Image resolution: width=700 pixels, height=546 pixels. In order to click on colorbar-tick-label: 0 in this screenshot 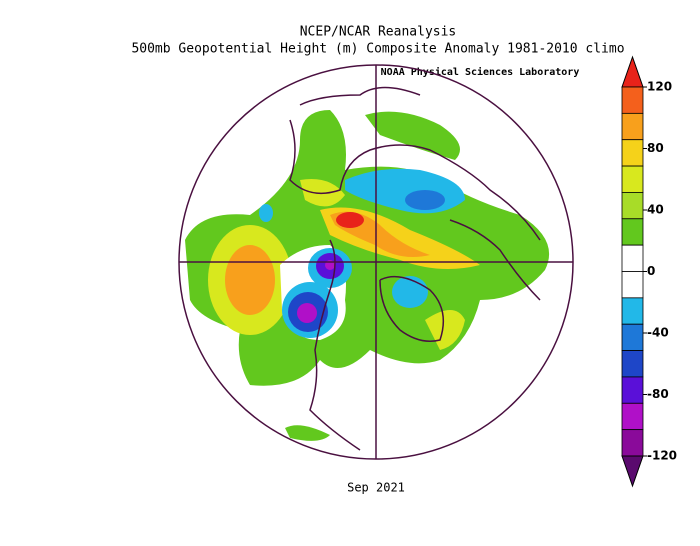, I will do `click(651, 271)`.